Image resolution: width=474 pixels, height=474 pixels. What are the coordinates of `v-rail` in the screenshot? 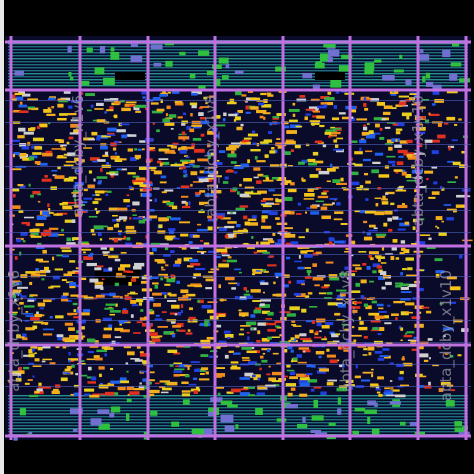 It's located at (148, 238).